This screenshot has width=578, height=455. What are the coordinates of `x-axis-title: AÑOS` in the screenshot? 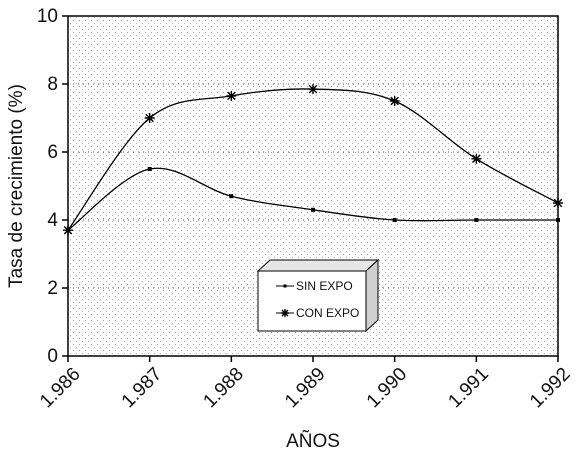 It's located at (313, 441).